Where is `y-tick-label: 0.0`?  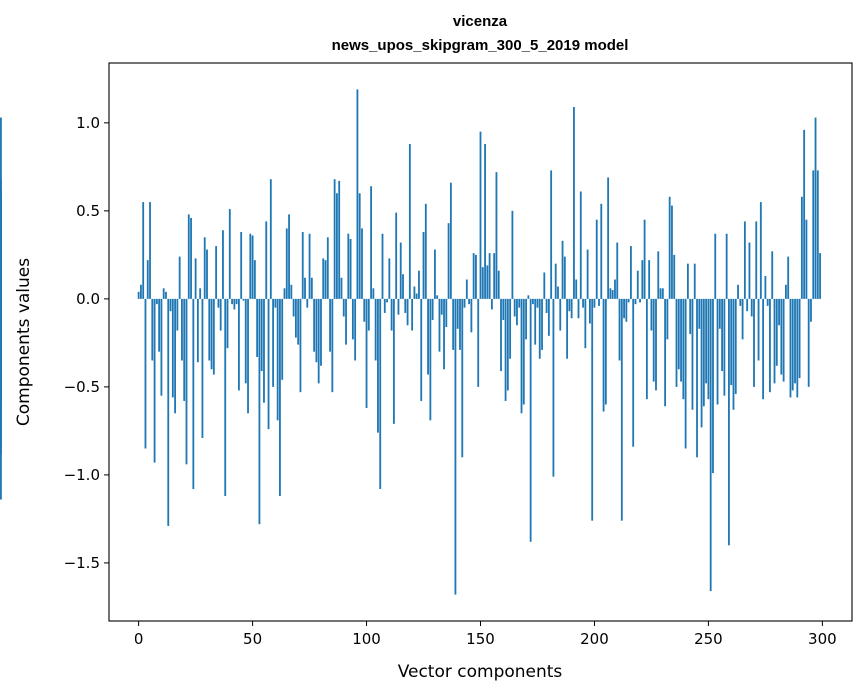 y-tick-label: 0.0 is located at coordinates (88, 299).